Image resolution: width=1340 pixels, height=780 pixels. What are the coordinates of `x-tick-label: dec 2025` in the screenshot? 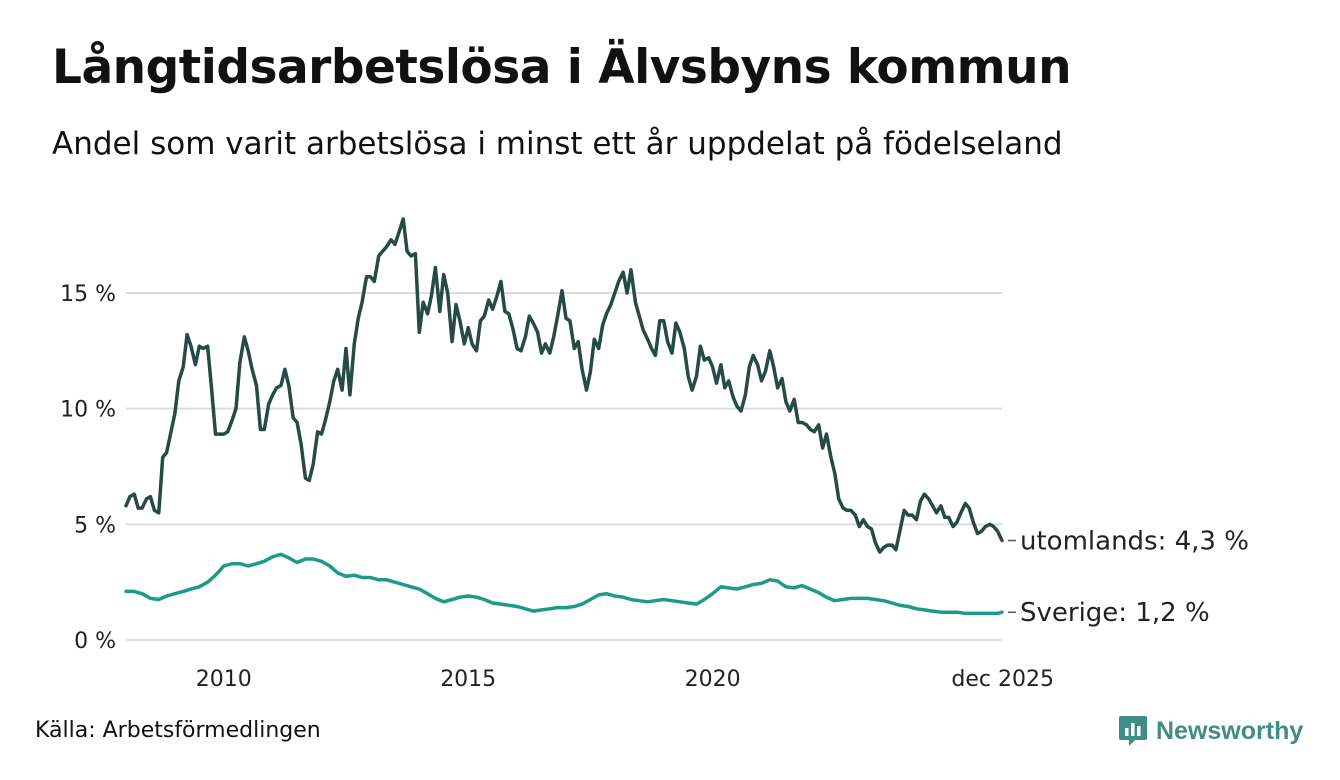 It's located at (1002, 679).